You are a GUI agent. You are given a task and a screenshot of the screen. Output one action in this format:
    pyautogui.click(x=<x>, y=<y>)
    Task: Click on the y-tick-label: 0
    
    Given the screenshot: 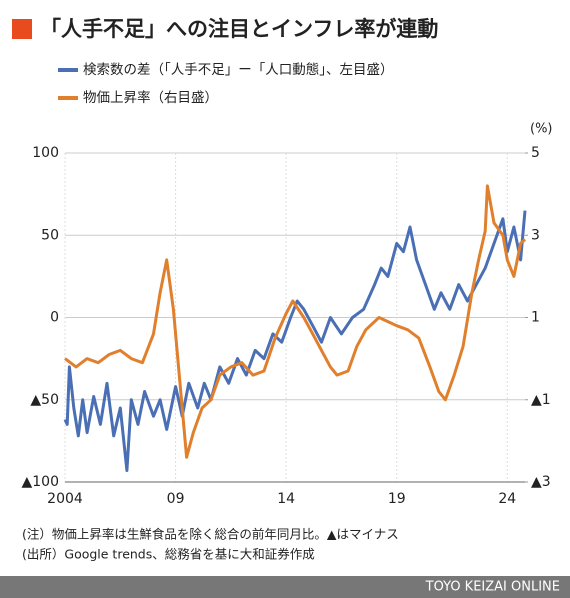 What is the action you would take?
    pyautogui.click(x=54, y=318)
    